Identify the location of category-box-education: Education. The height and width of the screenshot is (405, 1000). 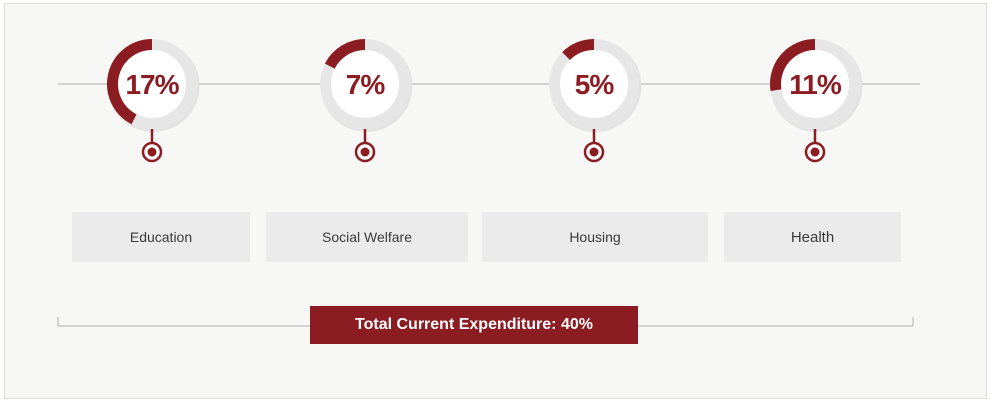
(161, 237).